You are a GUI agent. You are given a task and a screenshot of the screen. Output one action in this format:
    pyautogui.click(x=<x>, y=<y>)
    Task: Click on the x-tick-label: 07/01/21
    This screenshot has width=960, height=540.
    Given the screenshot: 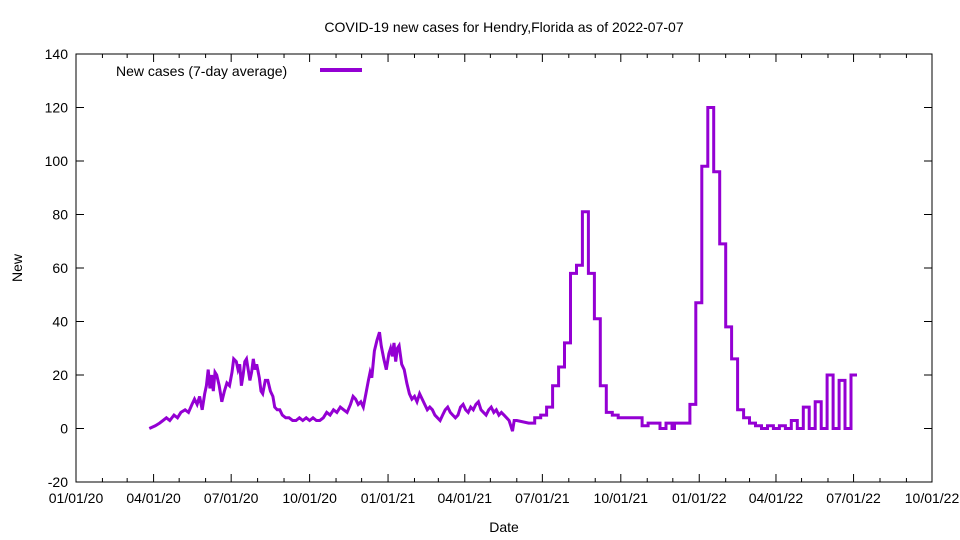 What is the action you would take?
    pyautogui.click(x=542, y=498)
    